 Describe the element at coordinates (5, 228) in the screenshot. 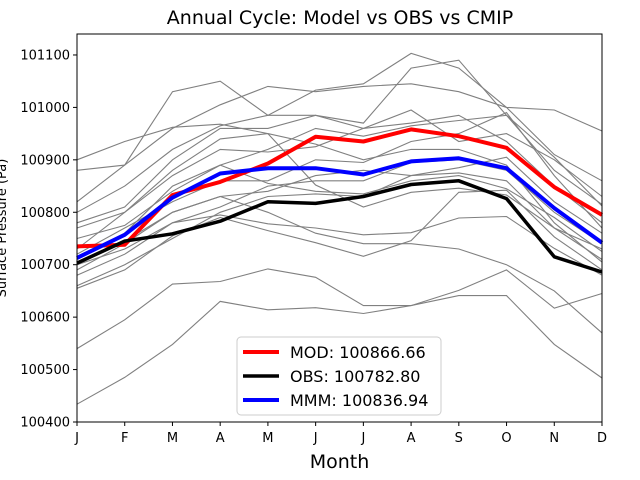

I see `y-axis-label: Surface Pressure (Pa)` at that location.